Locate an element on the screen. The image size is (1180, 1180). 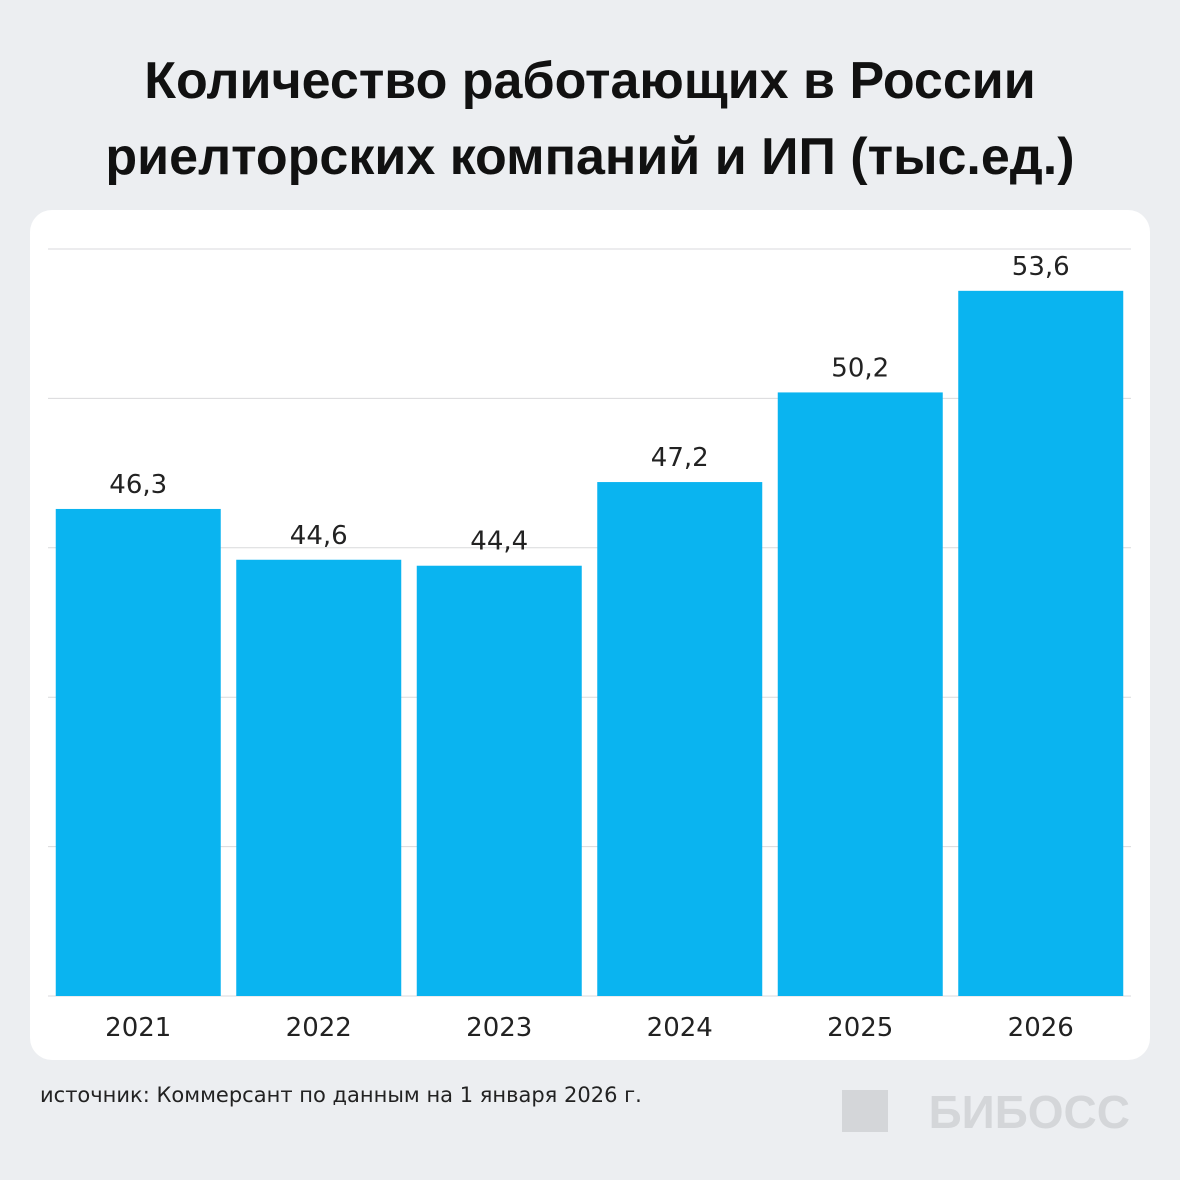
logo: БИБОСС is located at coordinates (1029, 1112).